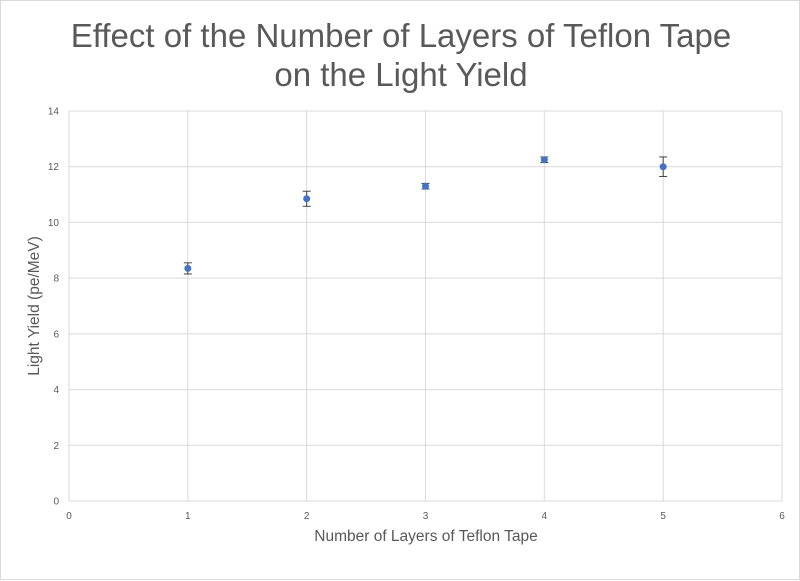 Image resolution: width=800 pixels, height=581 pixels. I want to click on data-point-layer, so click(425, 214).